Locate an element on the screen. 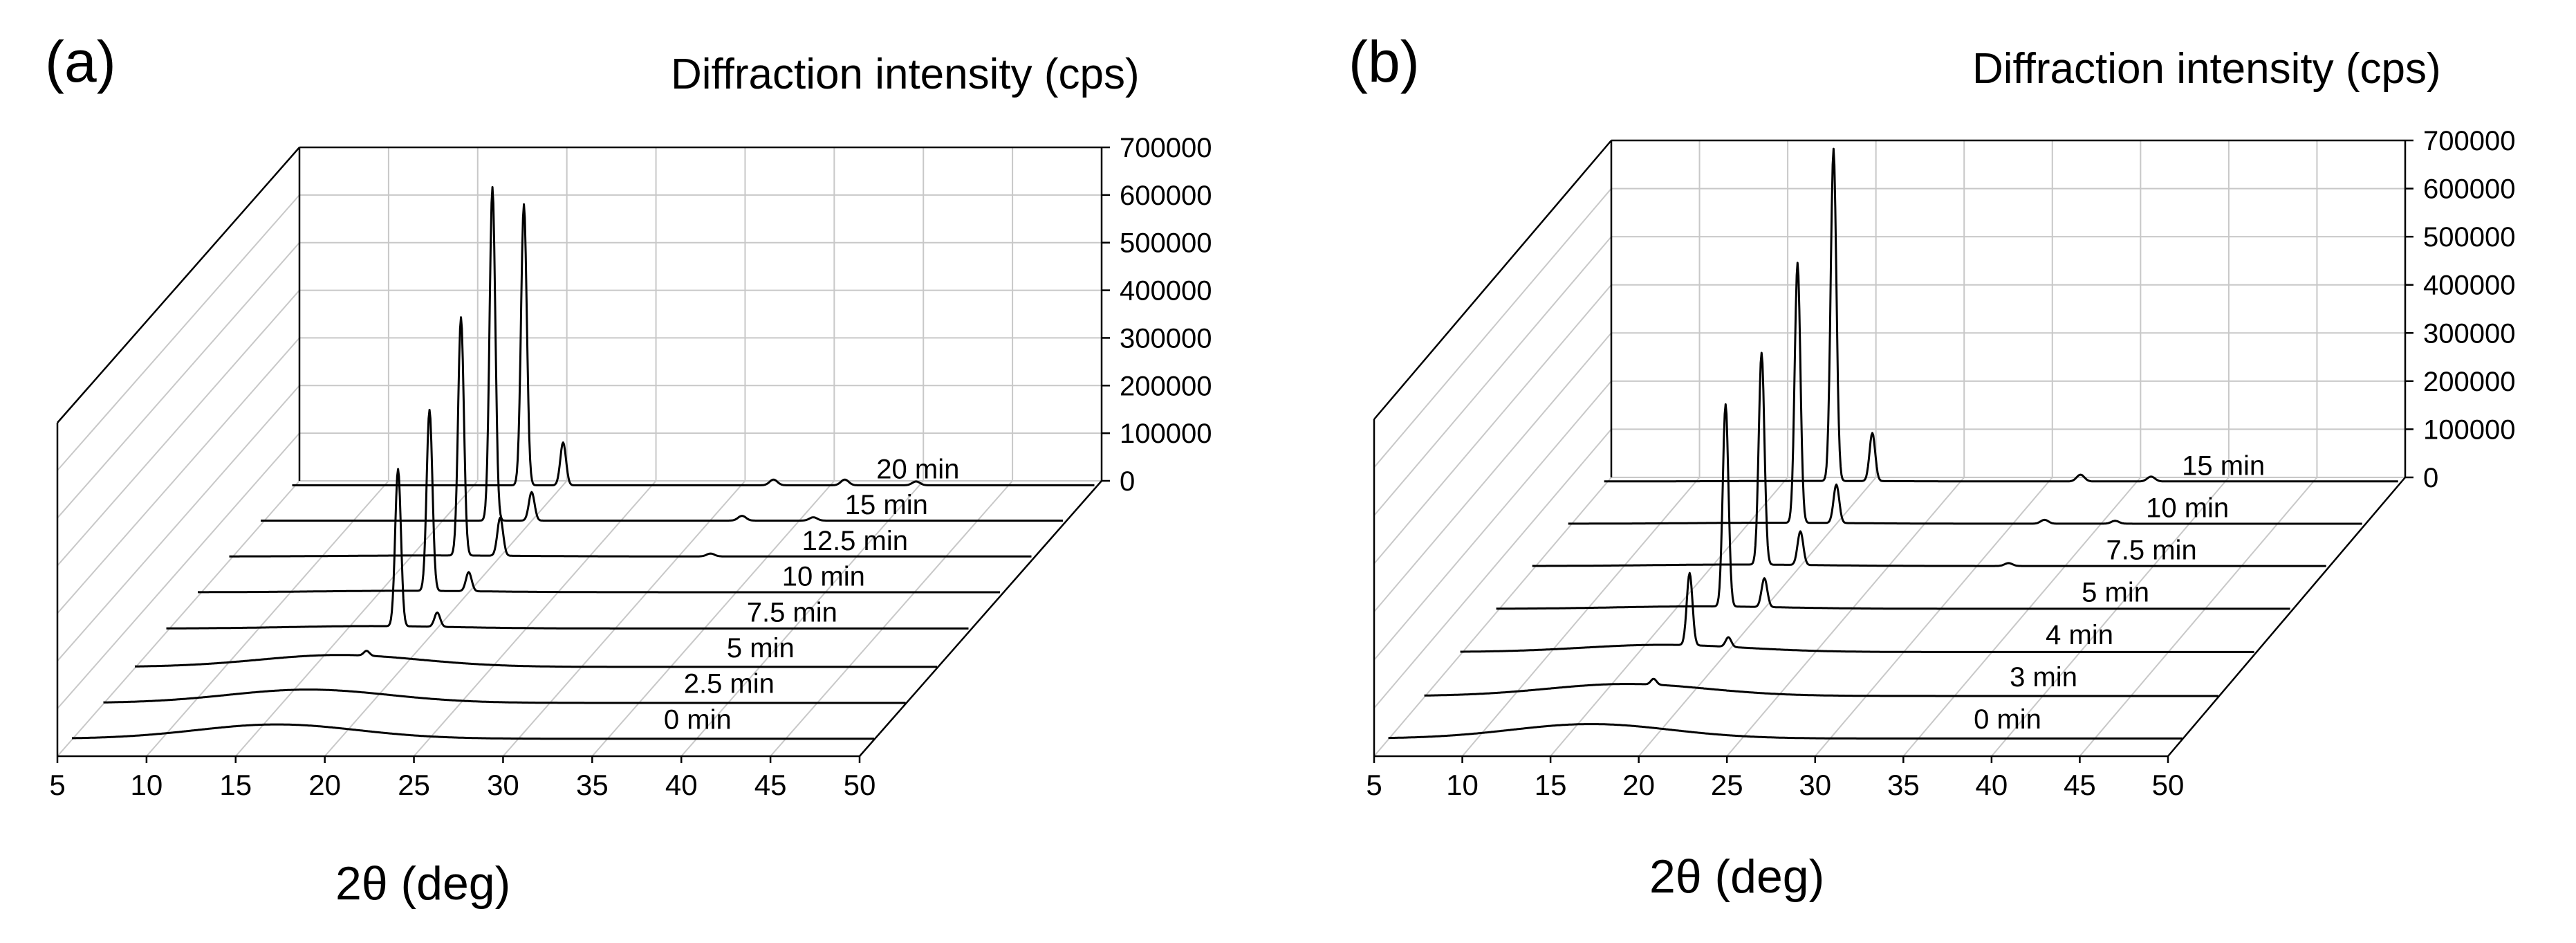  x-axis-tick-label: 15 is located at coordinates (1551, 785).